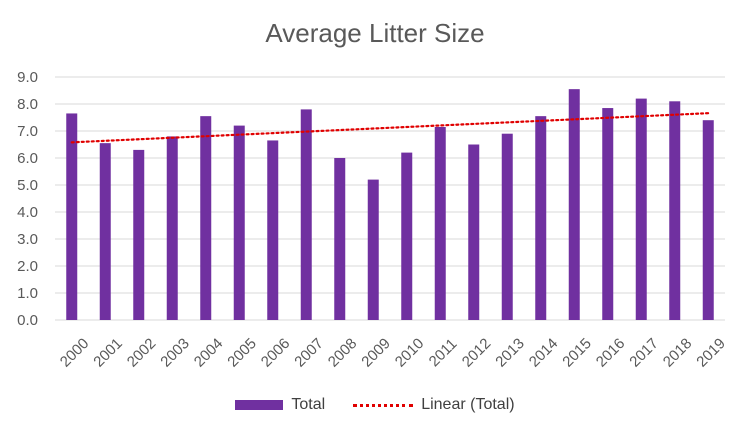 The height and width of the screenshot is (435, 750). I want to click on chart-title: Average Litter Size, so click(375, 33).